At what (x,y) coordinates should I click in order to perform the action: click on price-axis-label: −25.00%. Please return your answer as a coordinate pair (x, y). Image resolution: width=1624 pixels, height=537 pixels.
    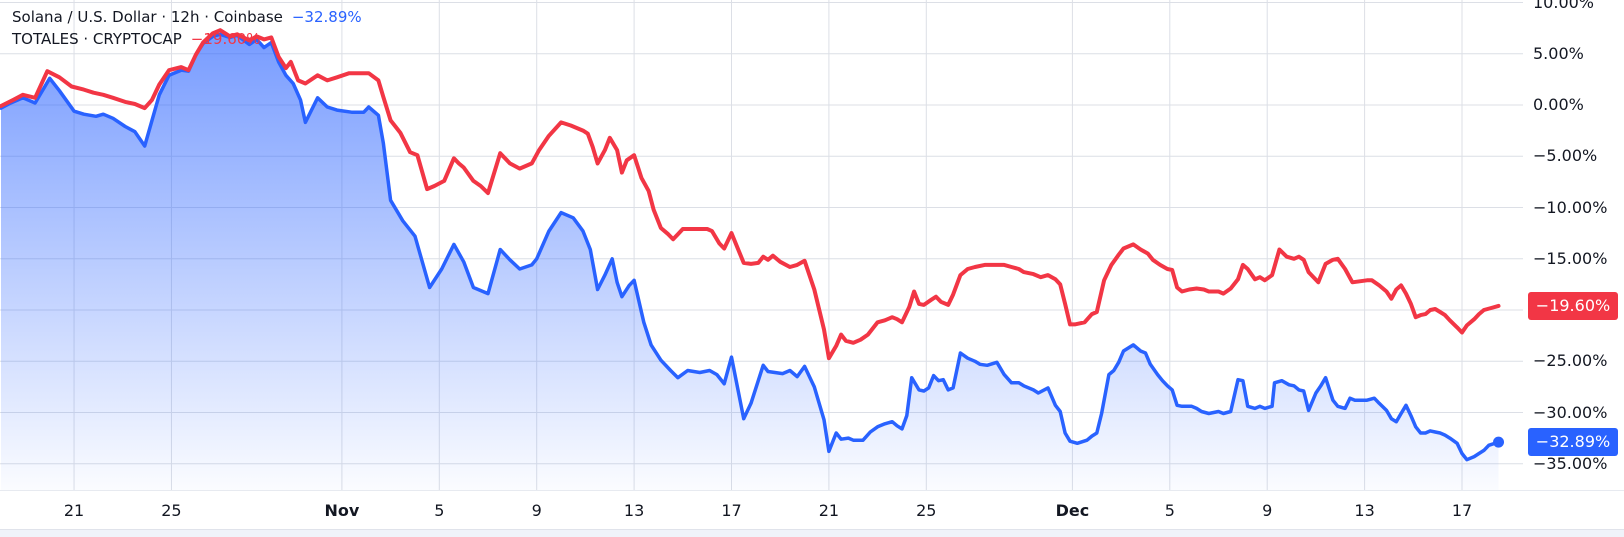
    Looking at the image, I should click on (1570, 361).